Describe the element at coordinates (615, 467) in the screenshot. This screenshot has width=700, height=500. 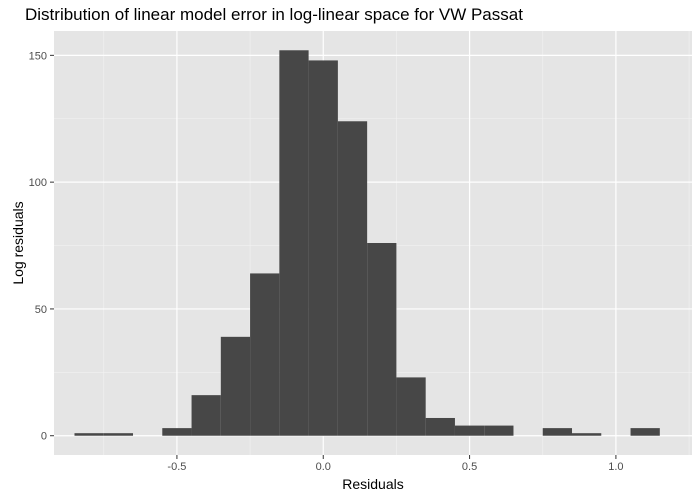
I see `x-tick-label: 1.0` at that location.